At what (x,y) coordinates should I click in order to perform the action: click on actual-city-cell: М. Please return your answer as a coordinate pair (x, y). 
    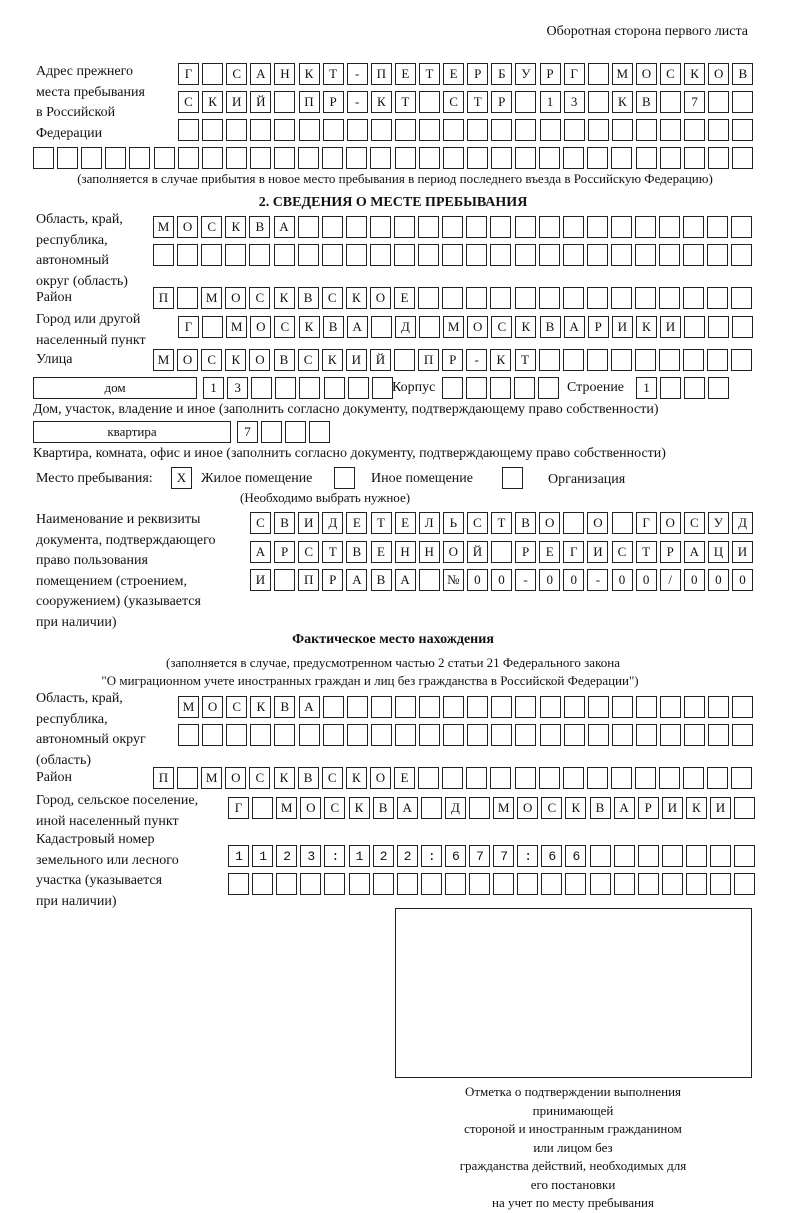
    Looking at the image, I should click on (287, 808).